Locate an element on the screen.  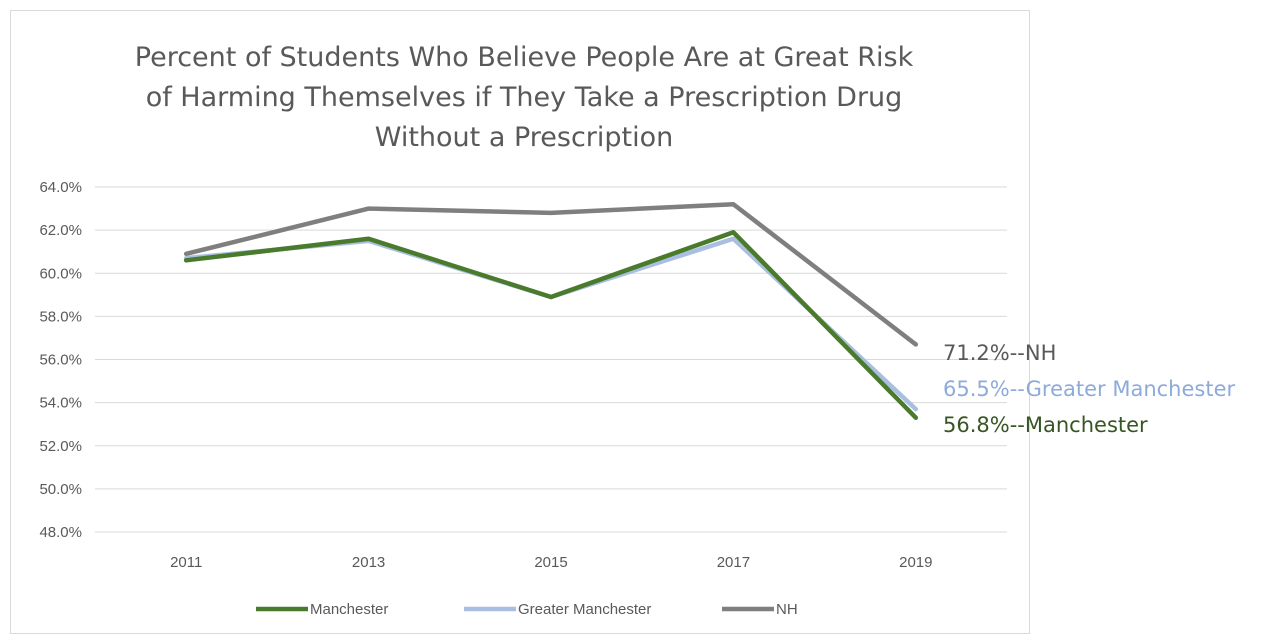
end-annotation: 71.2%--NH is located at coordinates (999, 353).